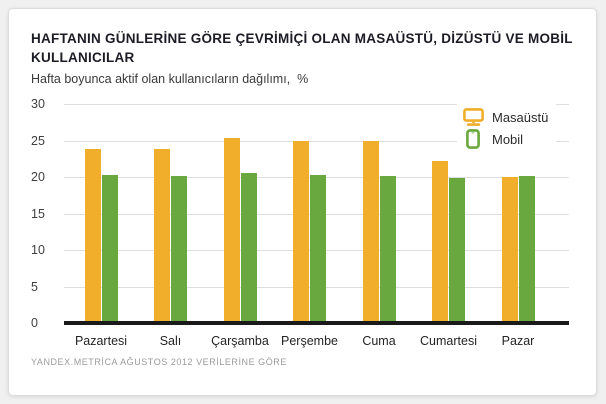 The image size is (606, 404). What do you see at coordinates (34, 286) in the screenshot?
I see `y-tick-label: 5` at bounding box center [34, 286].